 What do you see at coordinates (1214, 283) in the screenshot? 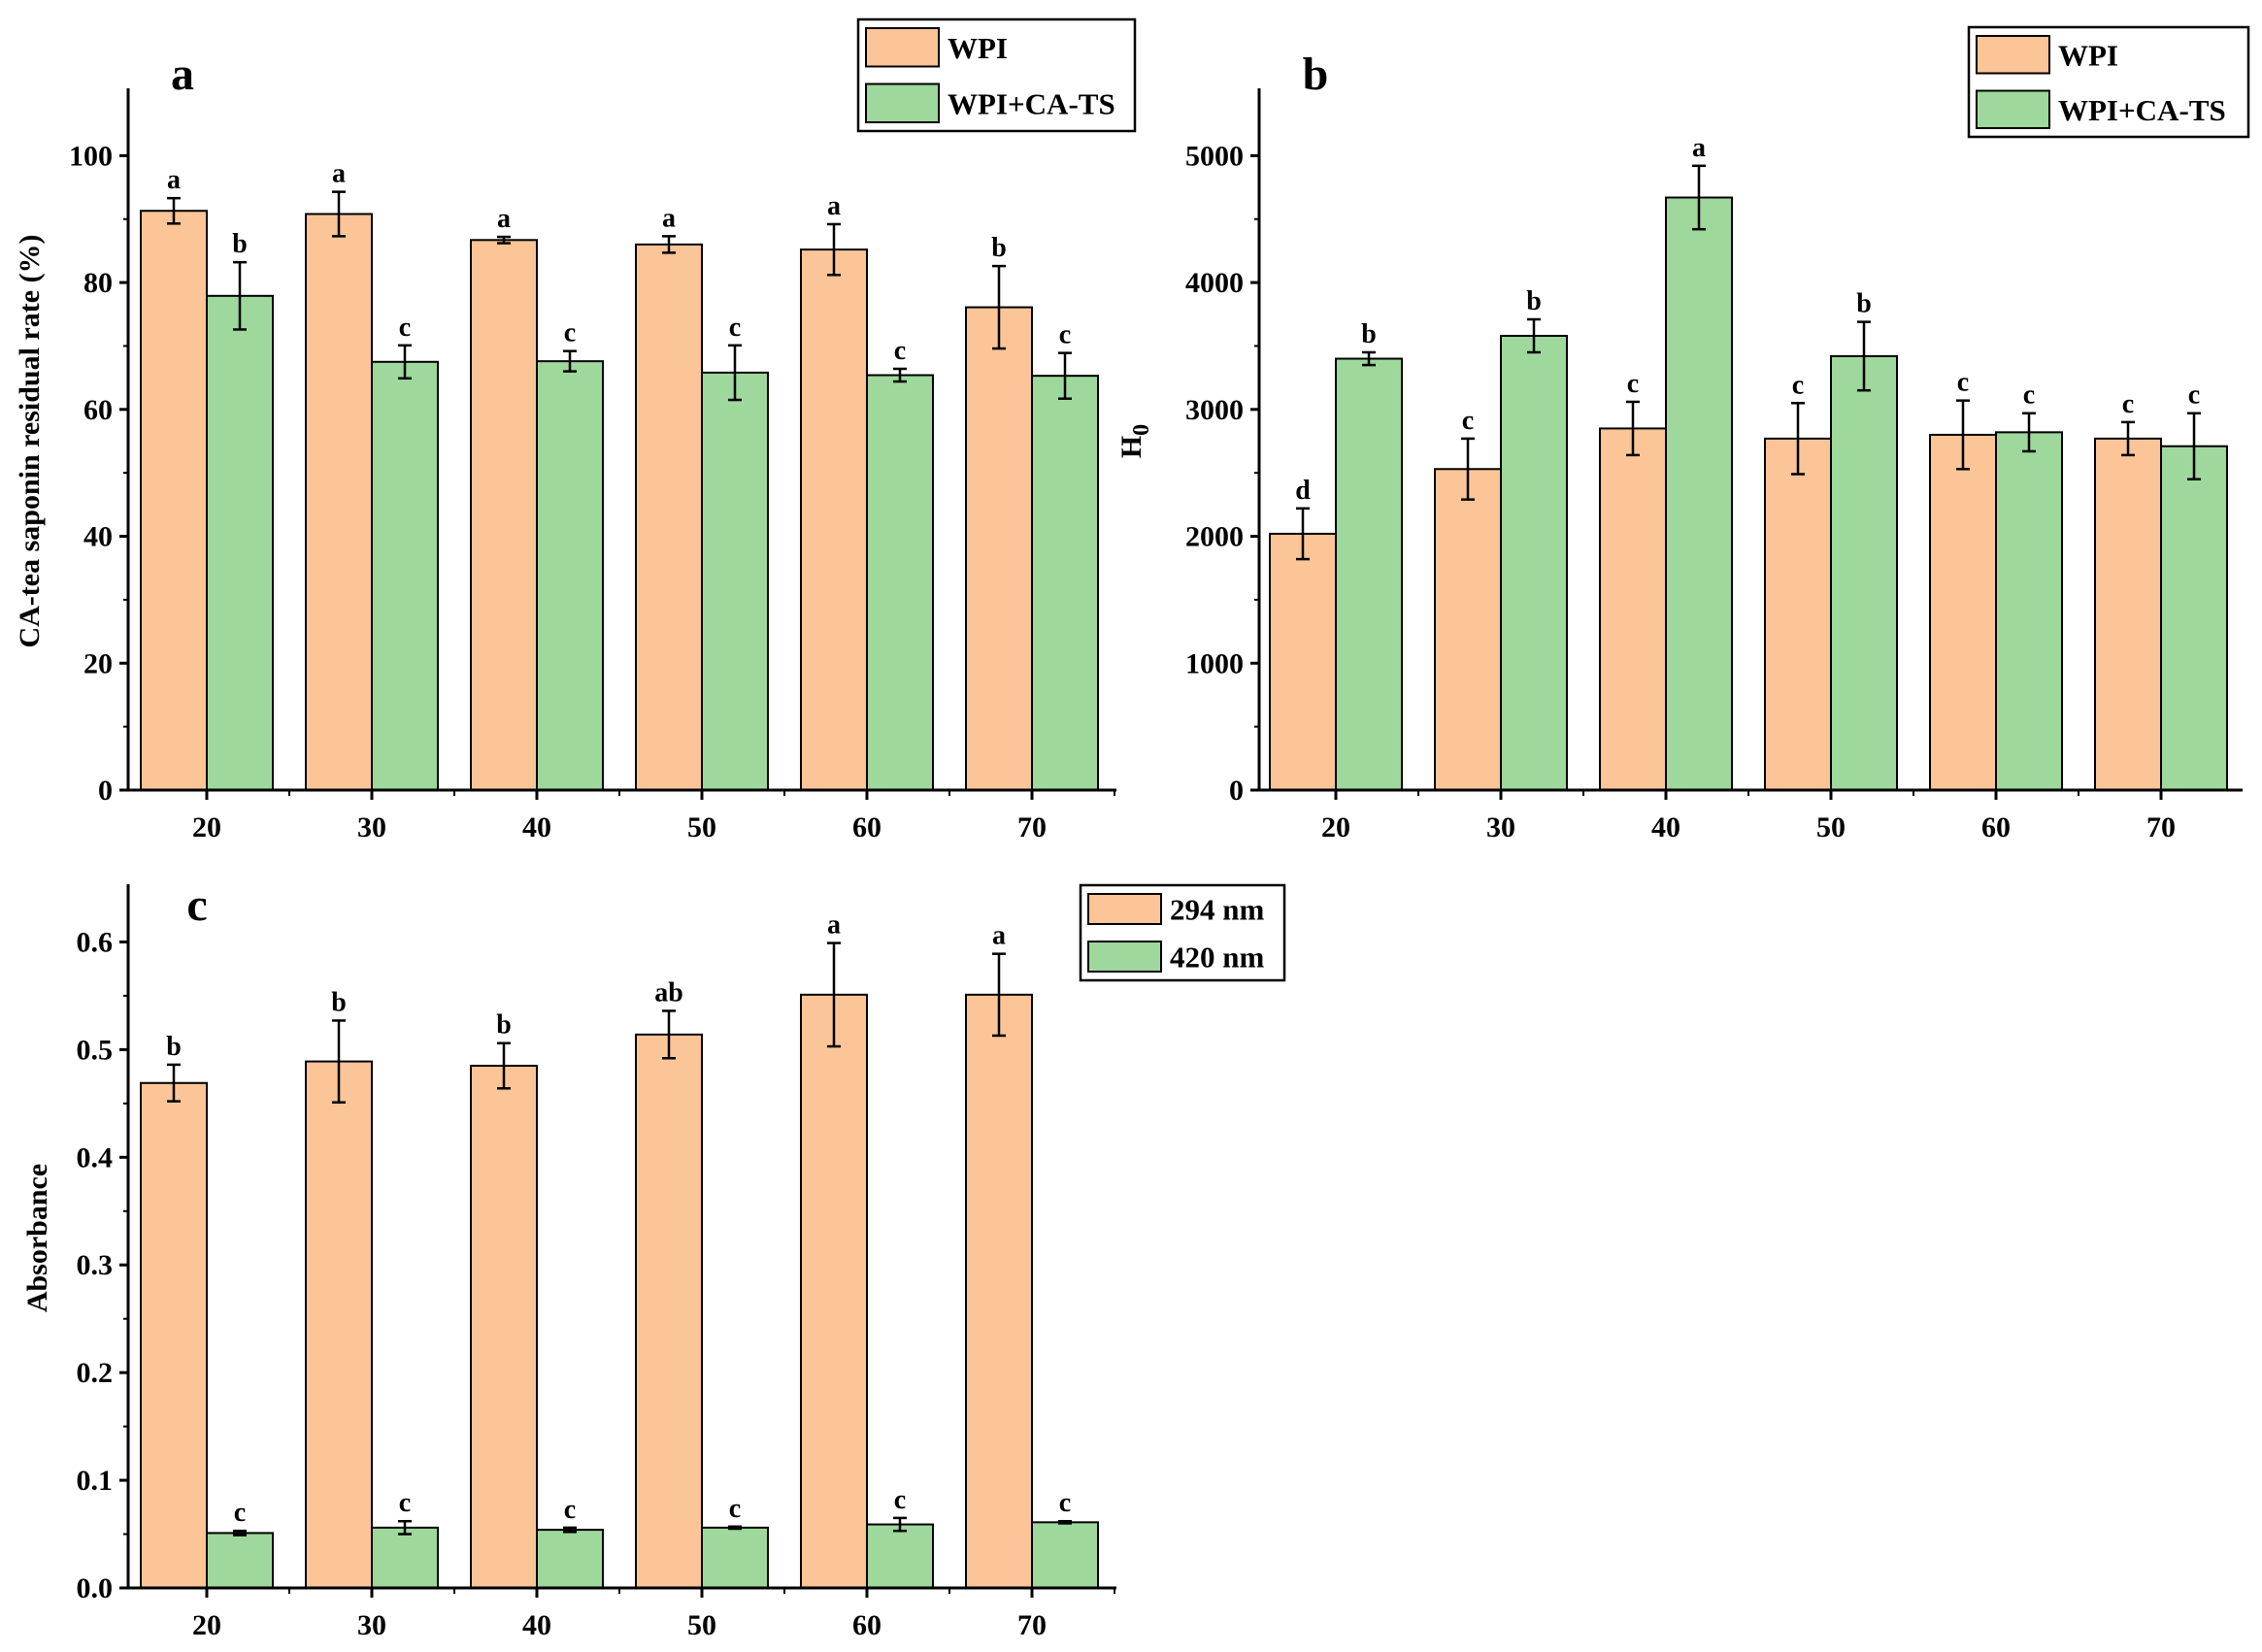
I see `y-tick-label: 4000` at bounding box center [1214, 283].